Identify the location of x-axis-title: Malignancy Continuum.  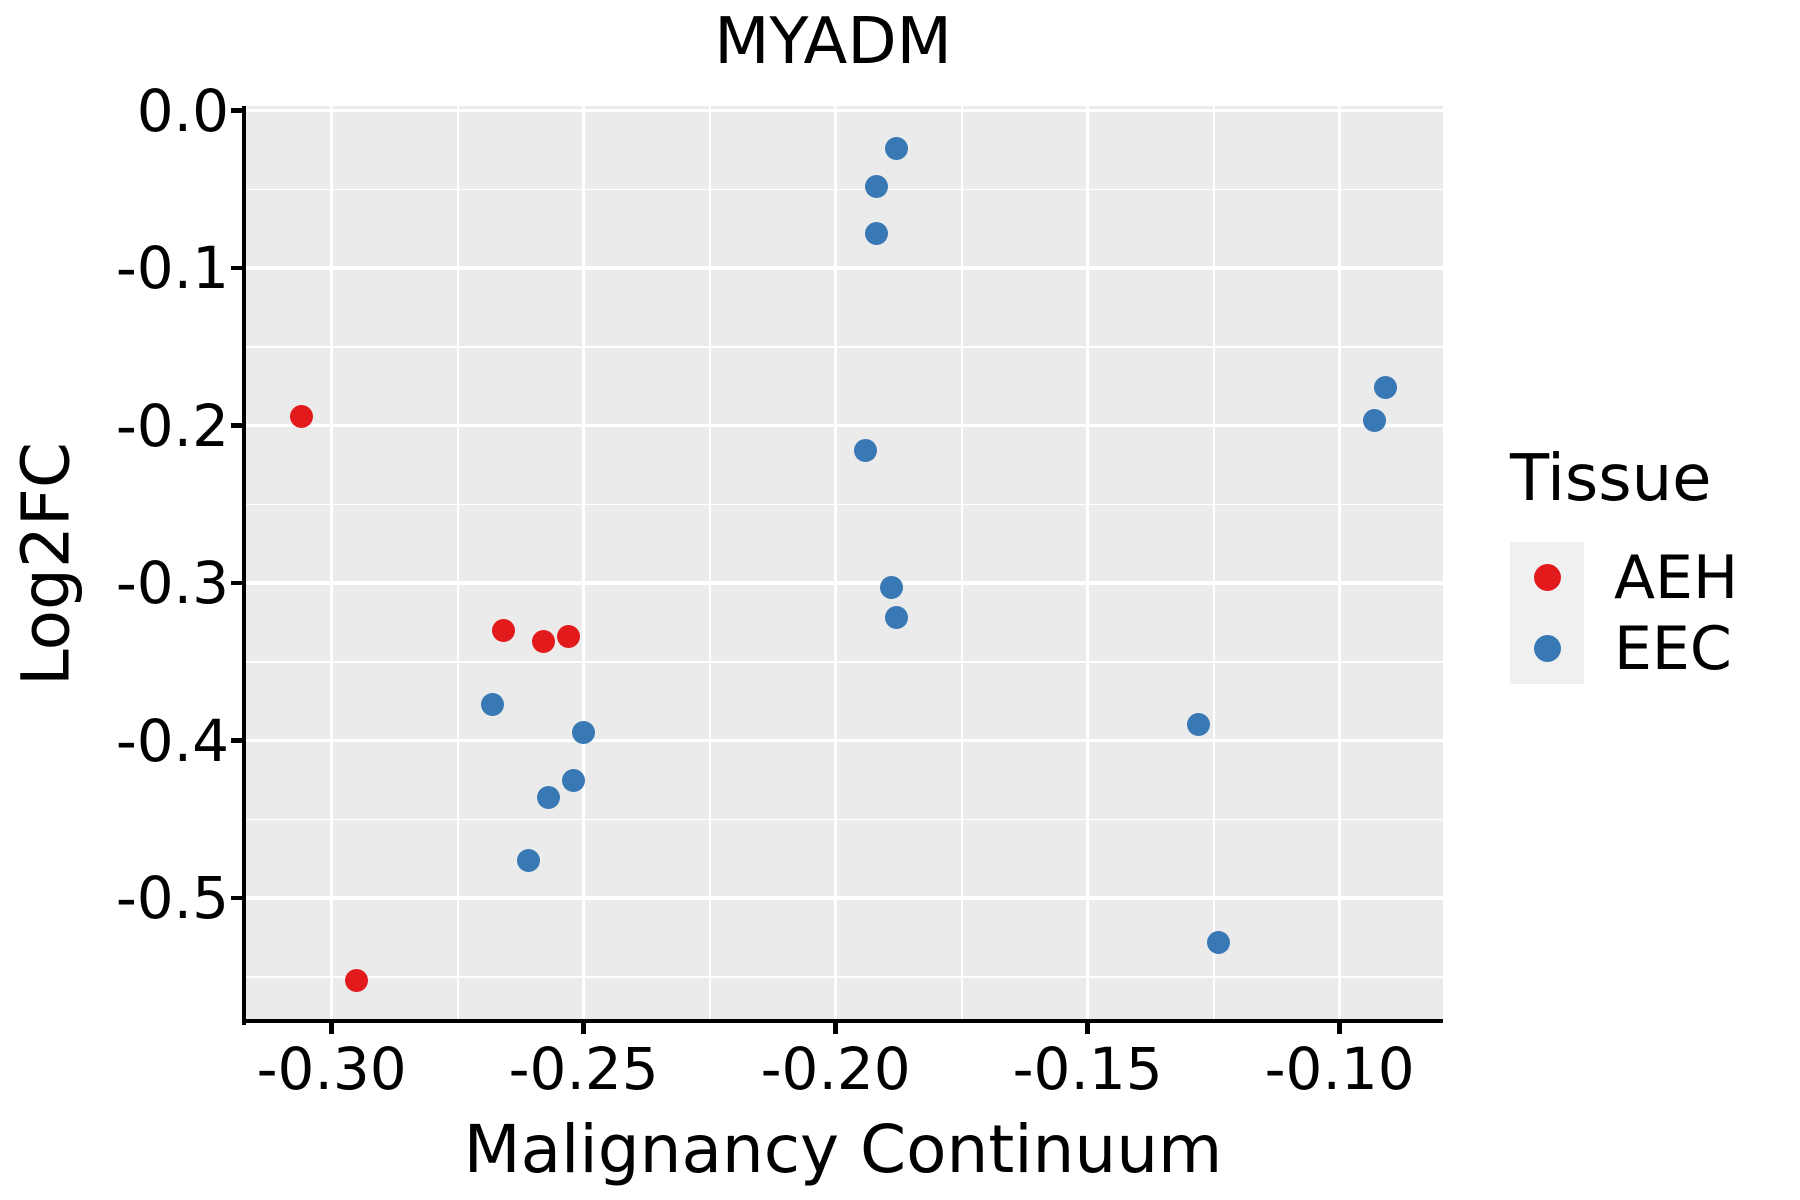
(843, 1149).